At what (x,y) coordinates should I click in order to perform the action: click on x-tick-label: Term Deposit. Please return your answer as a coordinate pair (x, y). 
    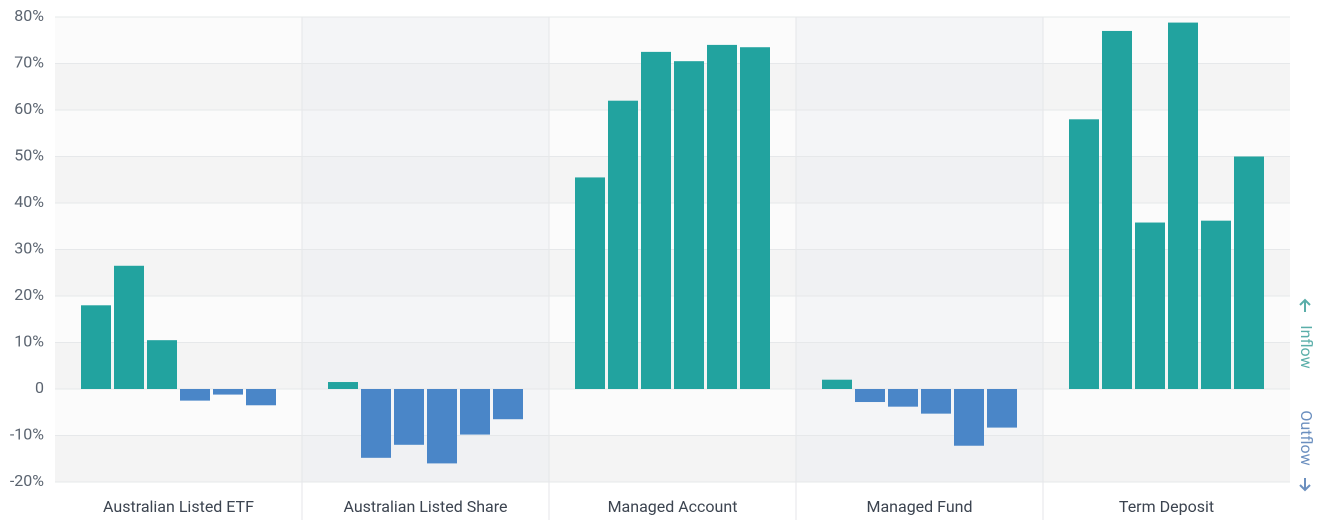
    Looking at the image, I should click on (1166, 506).